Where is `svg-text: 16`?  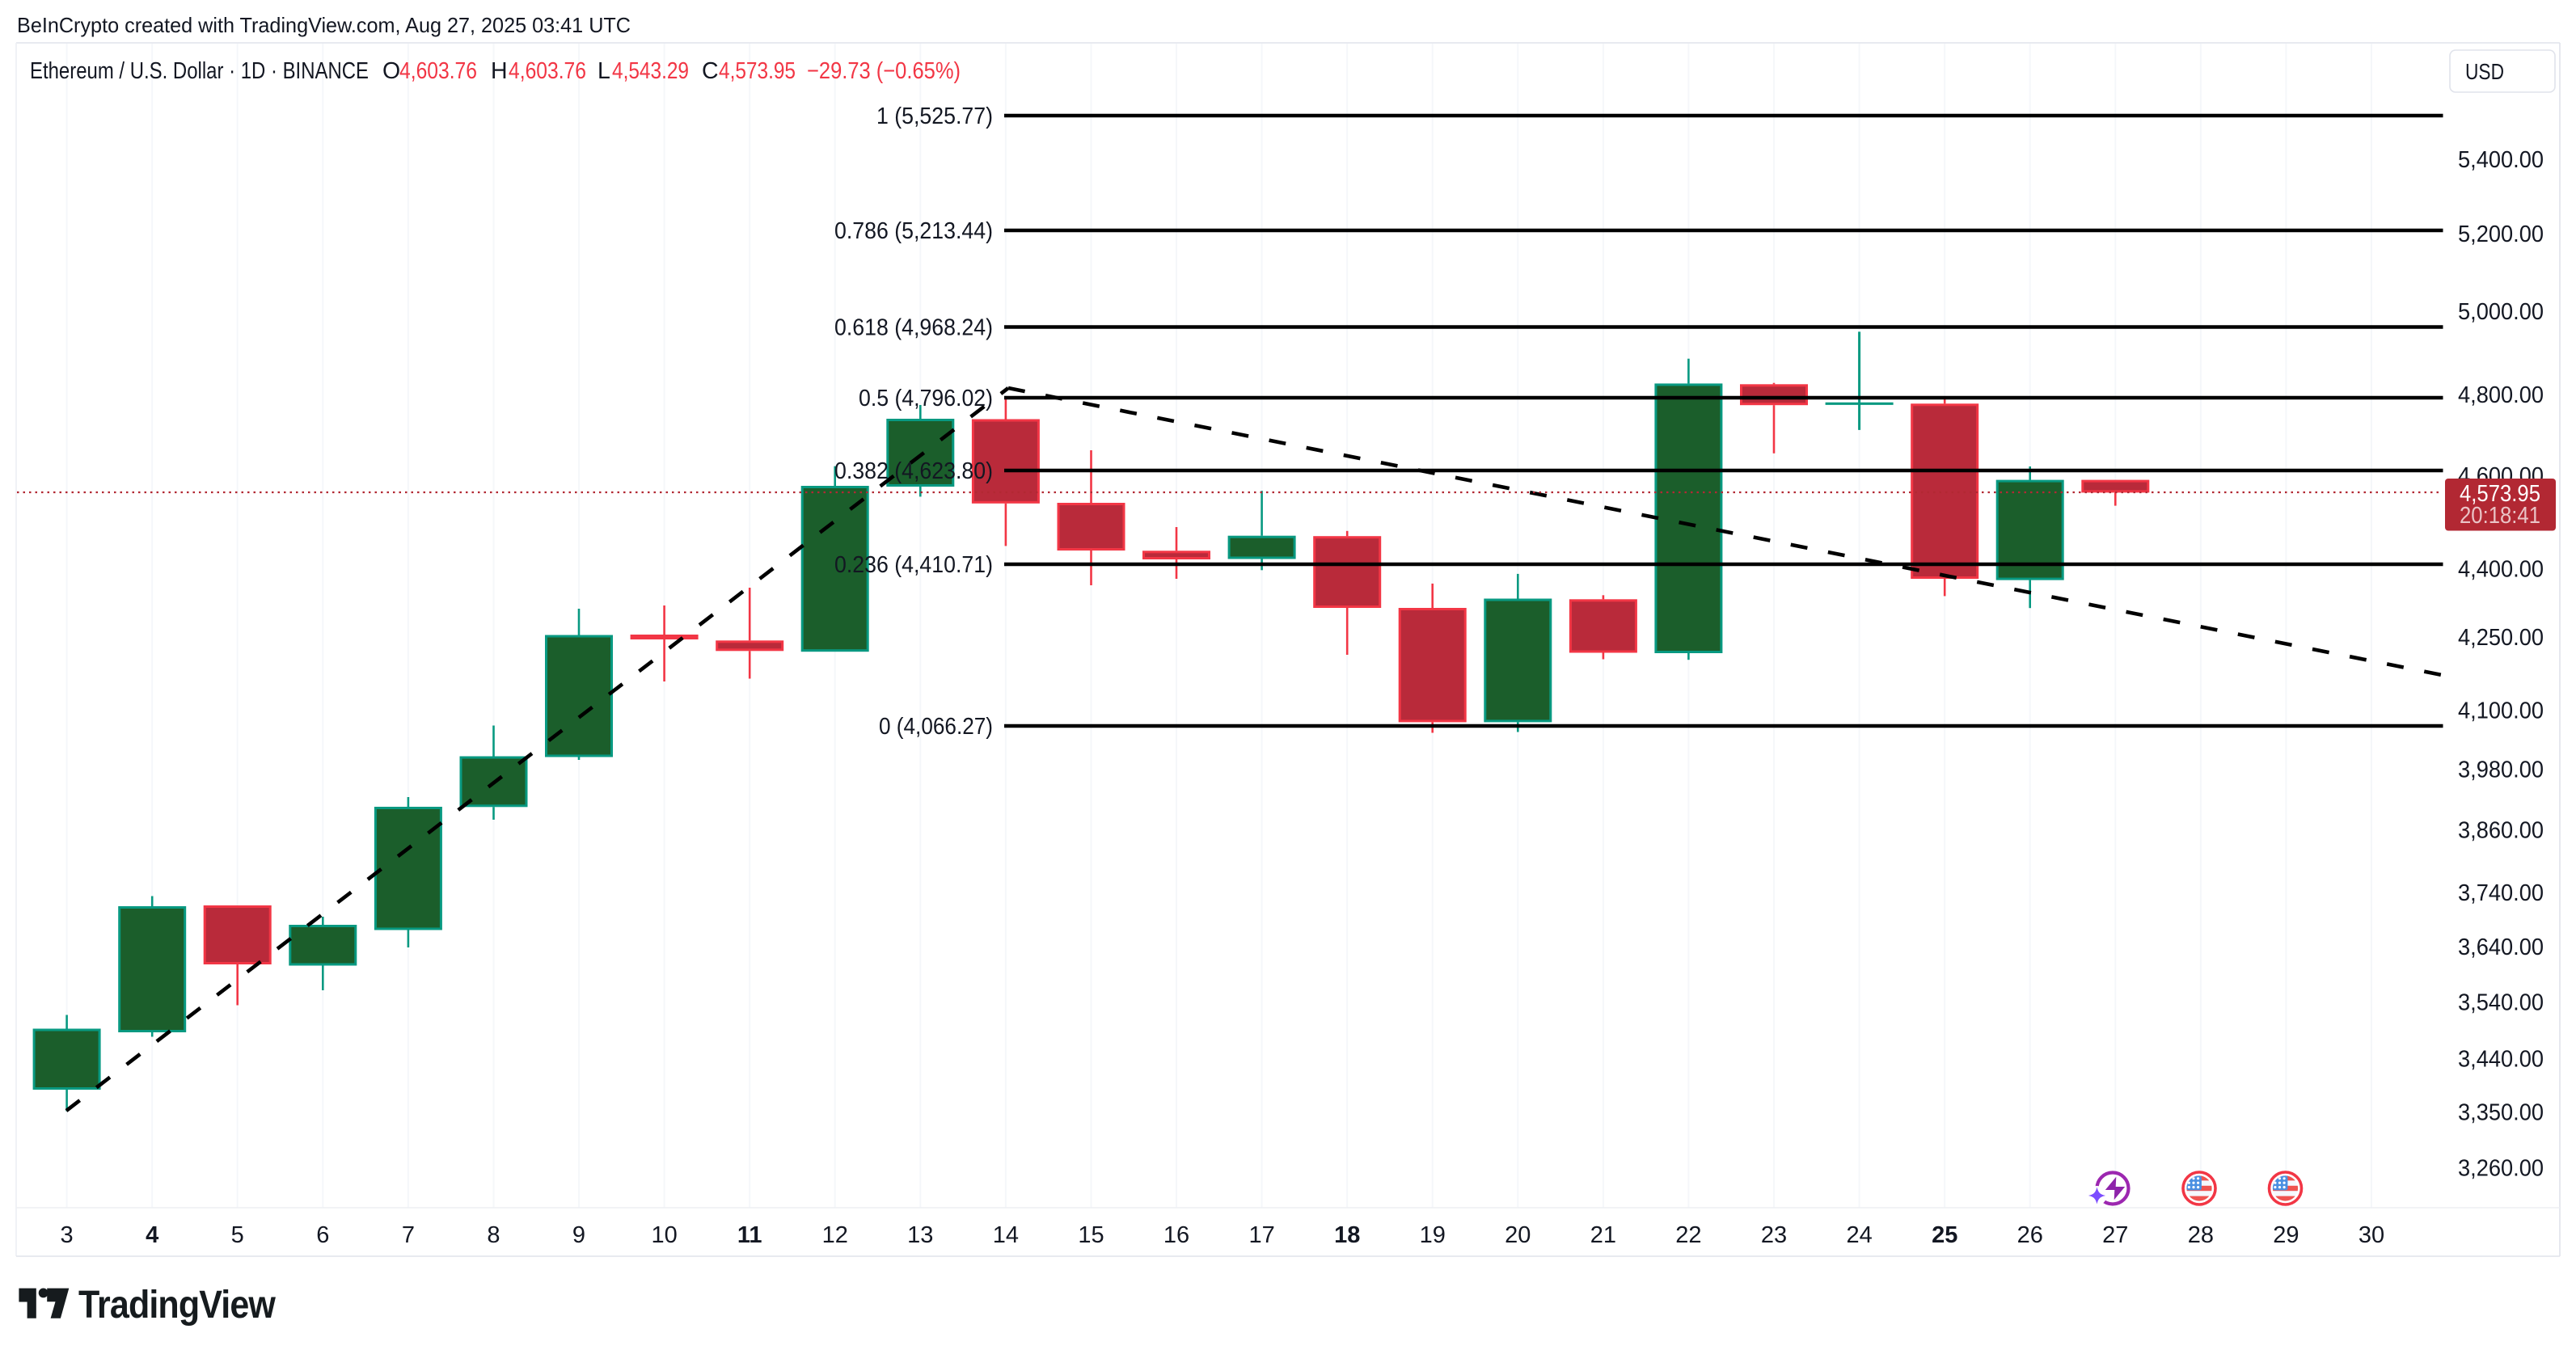 svg-text: 16 is located at coordinates (1176, 1235).